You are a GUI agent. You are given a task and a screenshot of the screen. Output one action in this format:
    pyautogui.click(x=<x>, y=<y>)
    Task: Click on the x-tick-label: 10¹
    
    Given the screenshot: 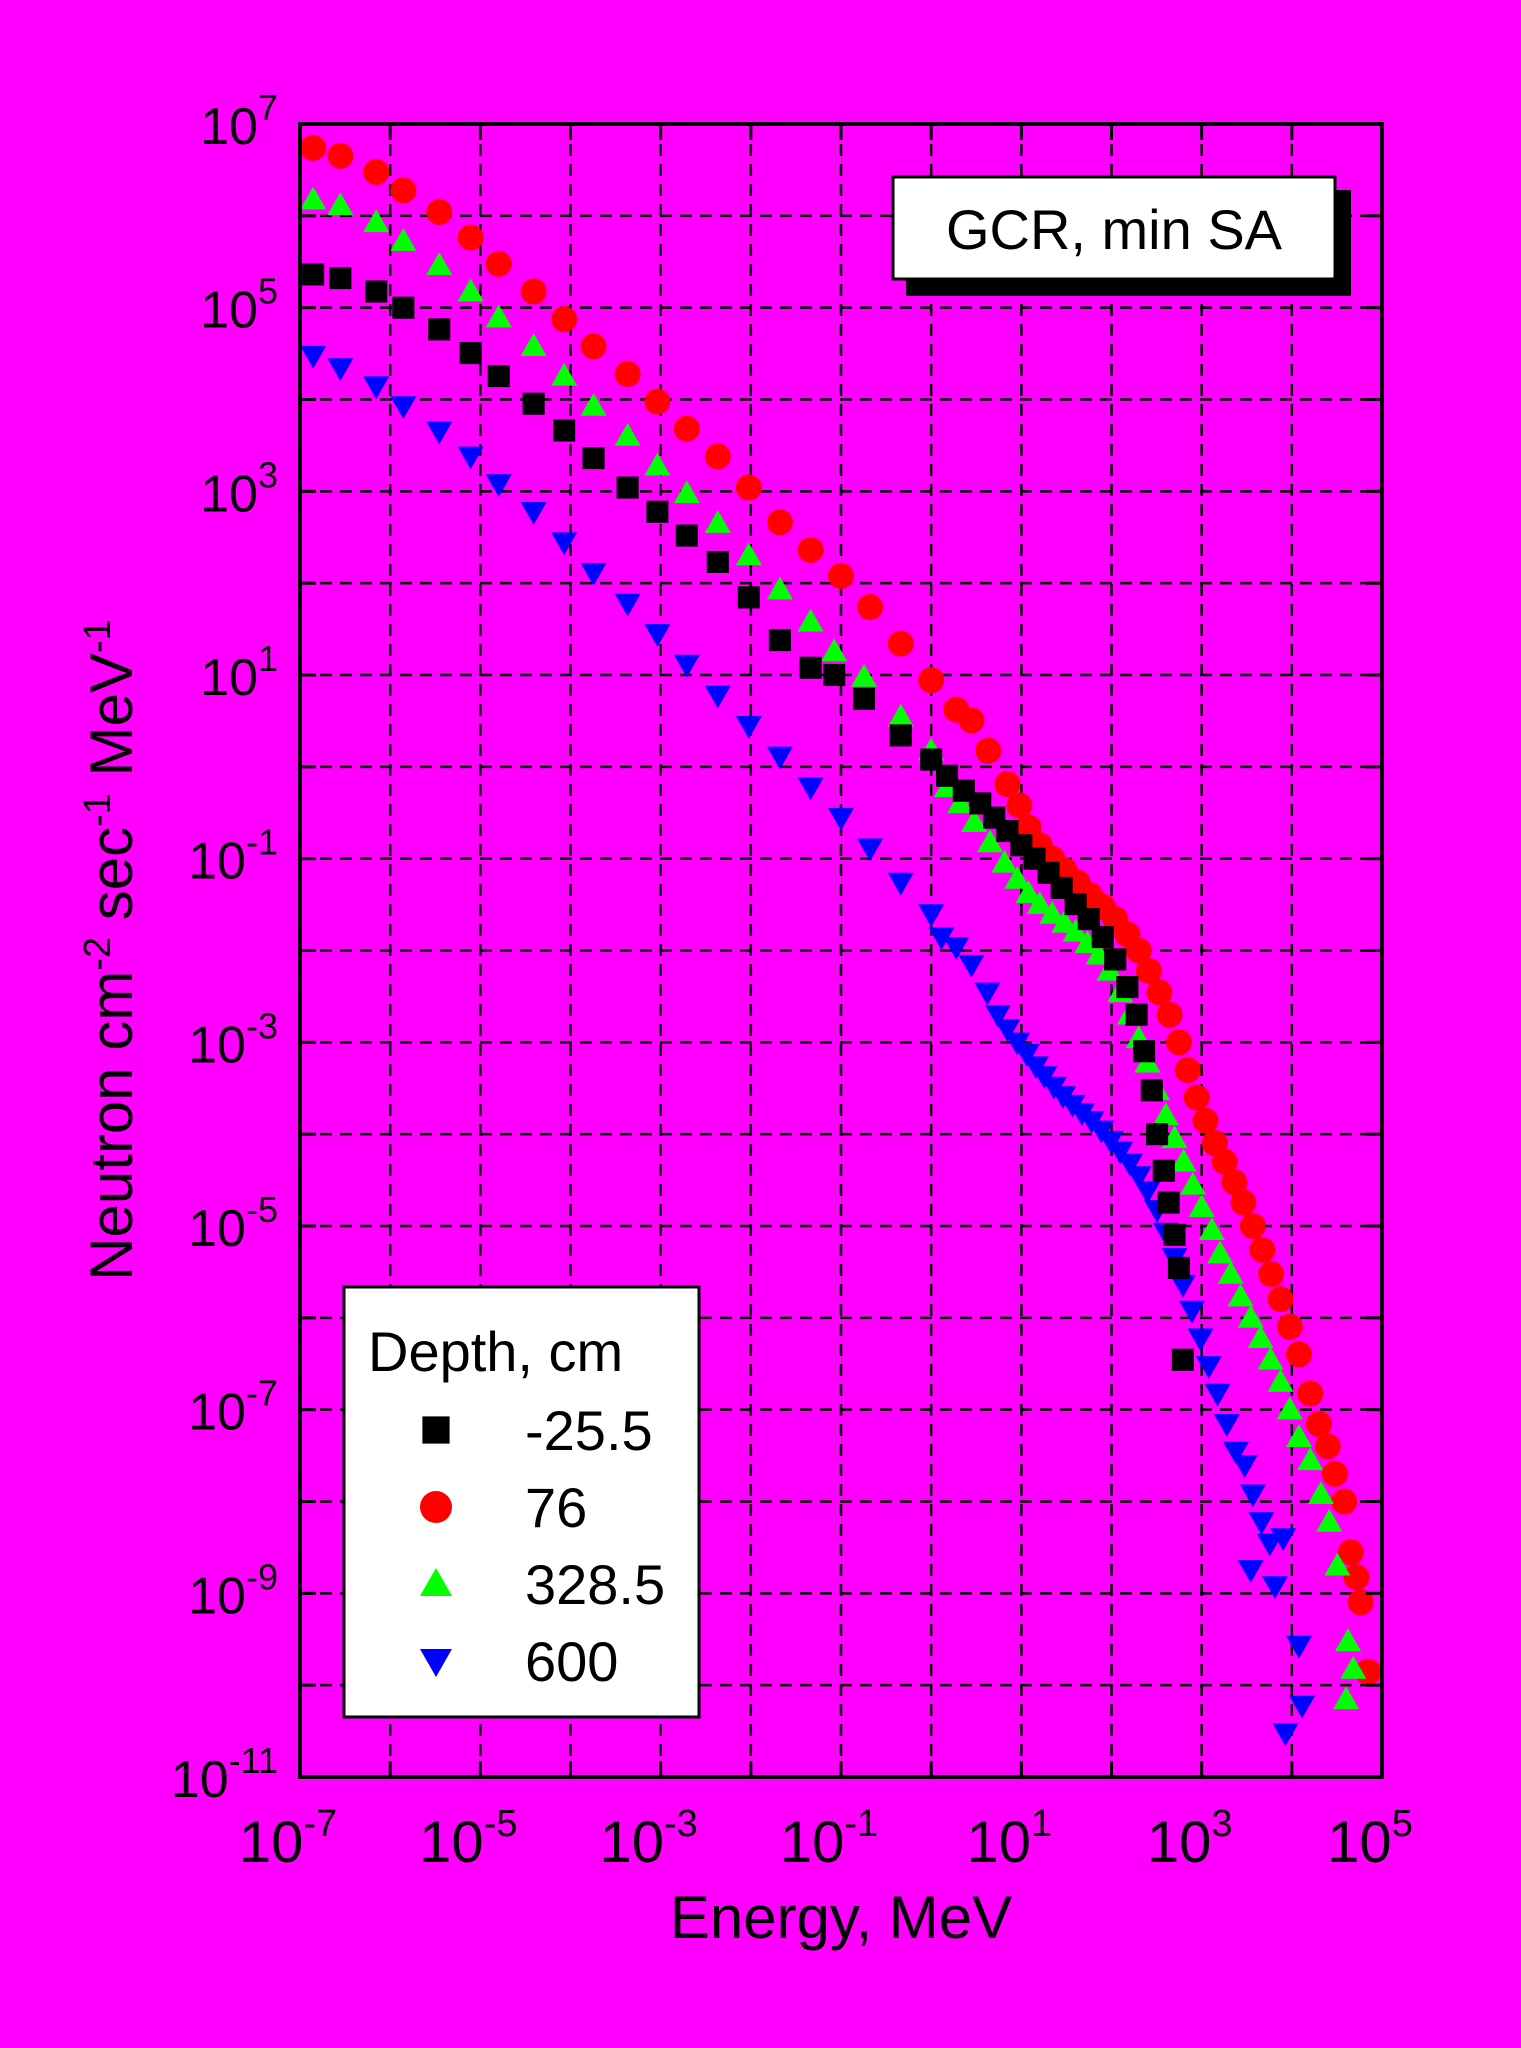 What is the action you would take?
    pyautogui.click(x=1010, y=1839)
    